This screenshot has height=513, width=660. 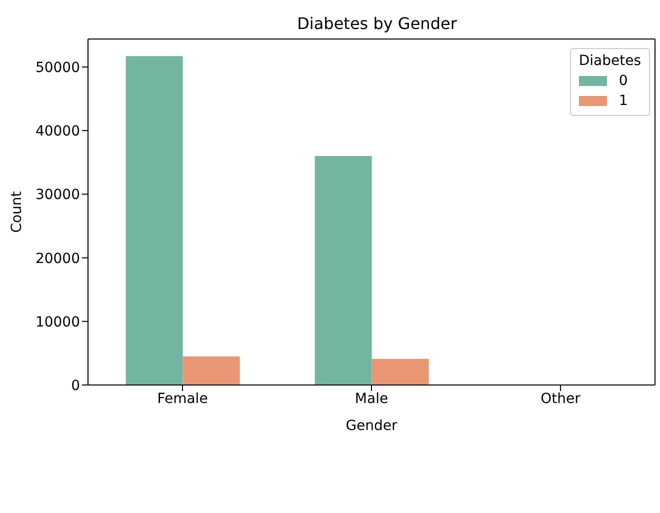 I want to click on y-tick-label: 20000, so click(x=57, y=258).